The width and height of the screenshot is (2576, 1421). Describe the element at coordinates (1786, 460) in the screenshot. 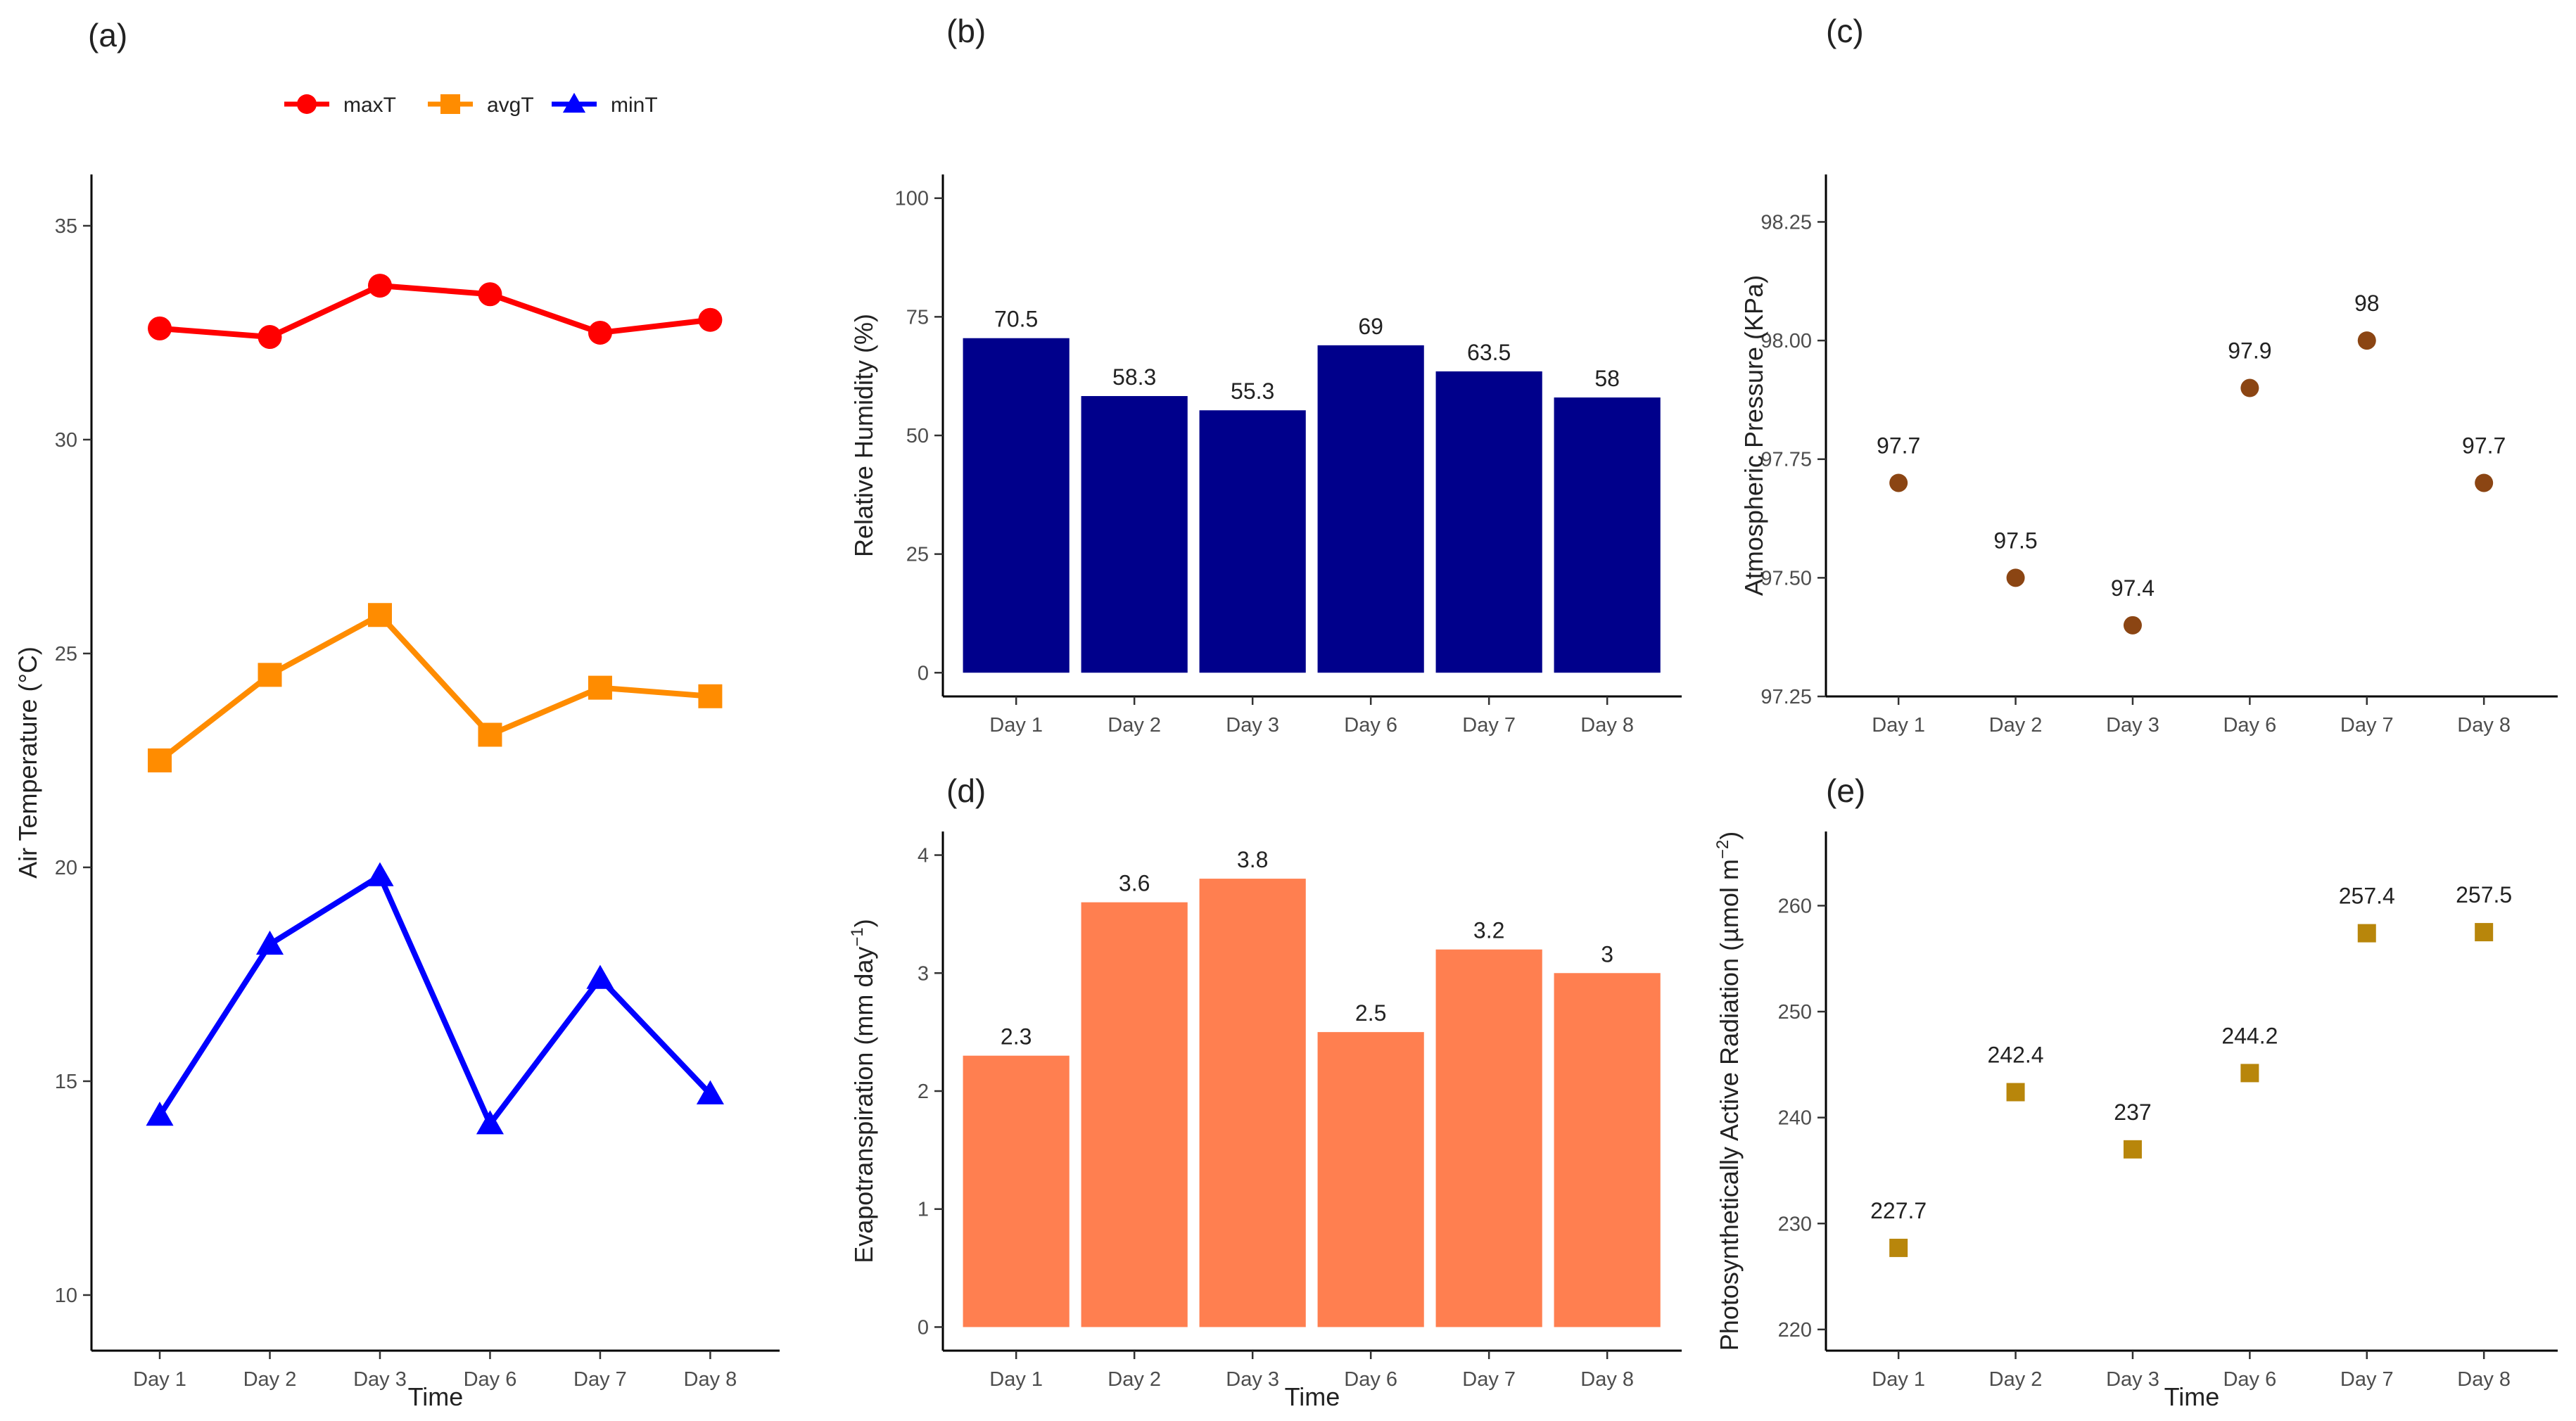

I see `y-tick-label: 97.75` at that location.